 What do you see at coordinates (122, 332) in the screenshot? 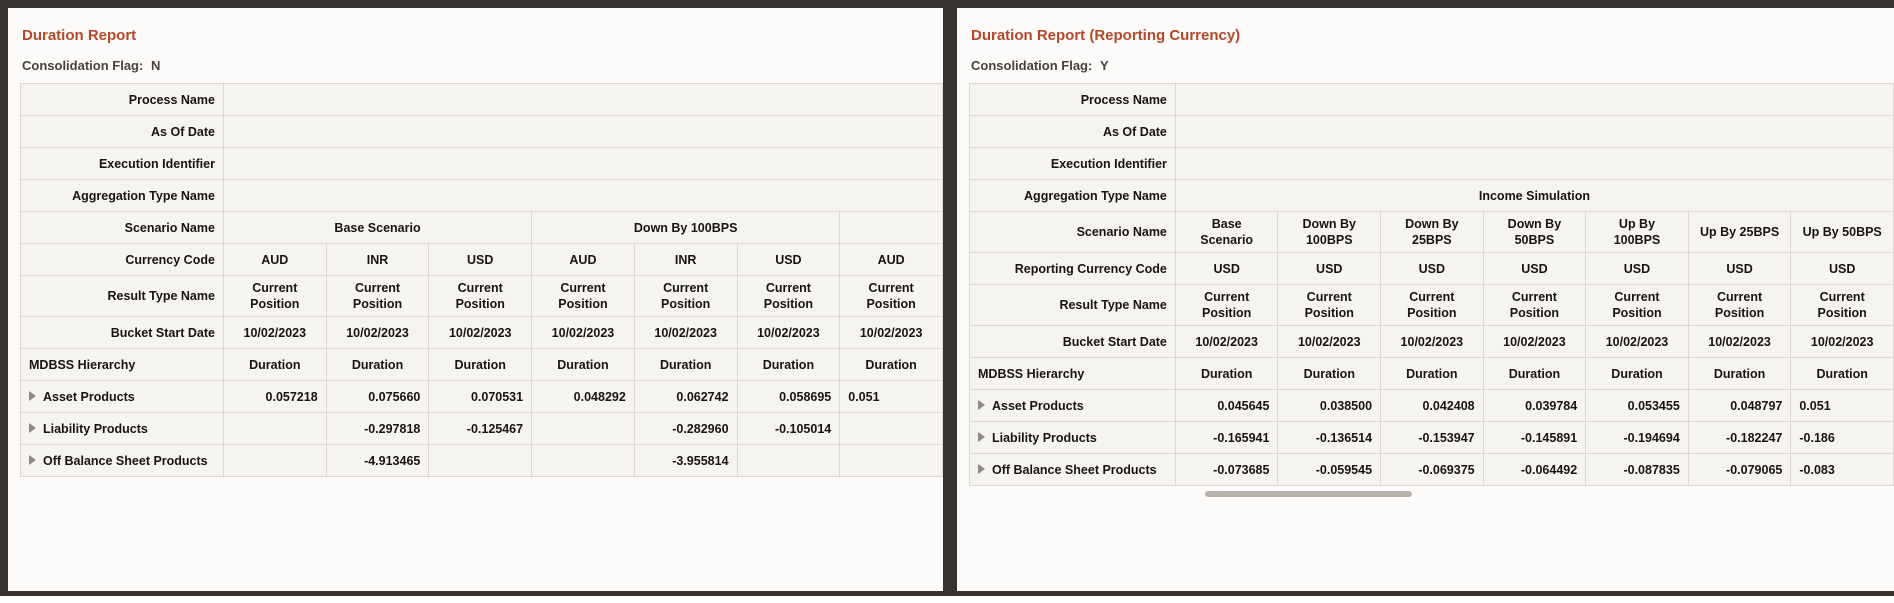
I see `row-label-bucket-start-date: Bucket Start Date` at bounding box center [122, 332].